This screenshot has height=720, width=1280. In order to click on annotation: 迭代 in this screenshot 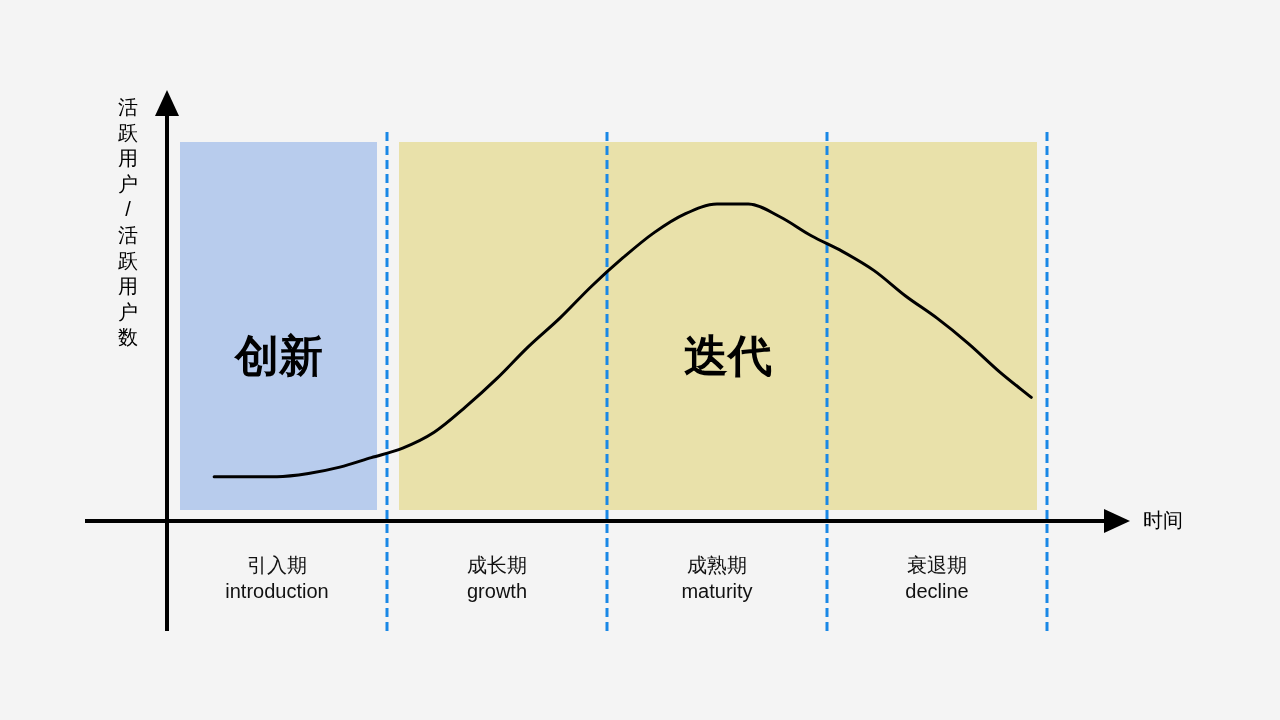, I will do `click(728, 356)`.